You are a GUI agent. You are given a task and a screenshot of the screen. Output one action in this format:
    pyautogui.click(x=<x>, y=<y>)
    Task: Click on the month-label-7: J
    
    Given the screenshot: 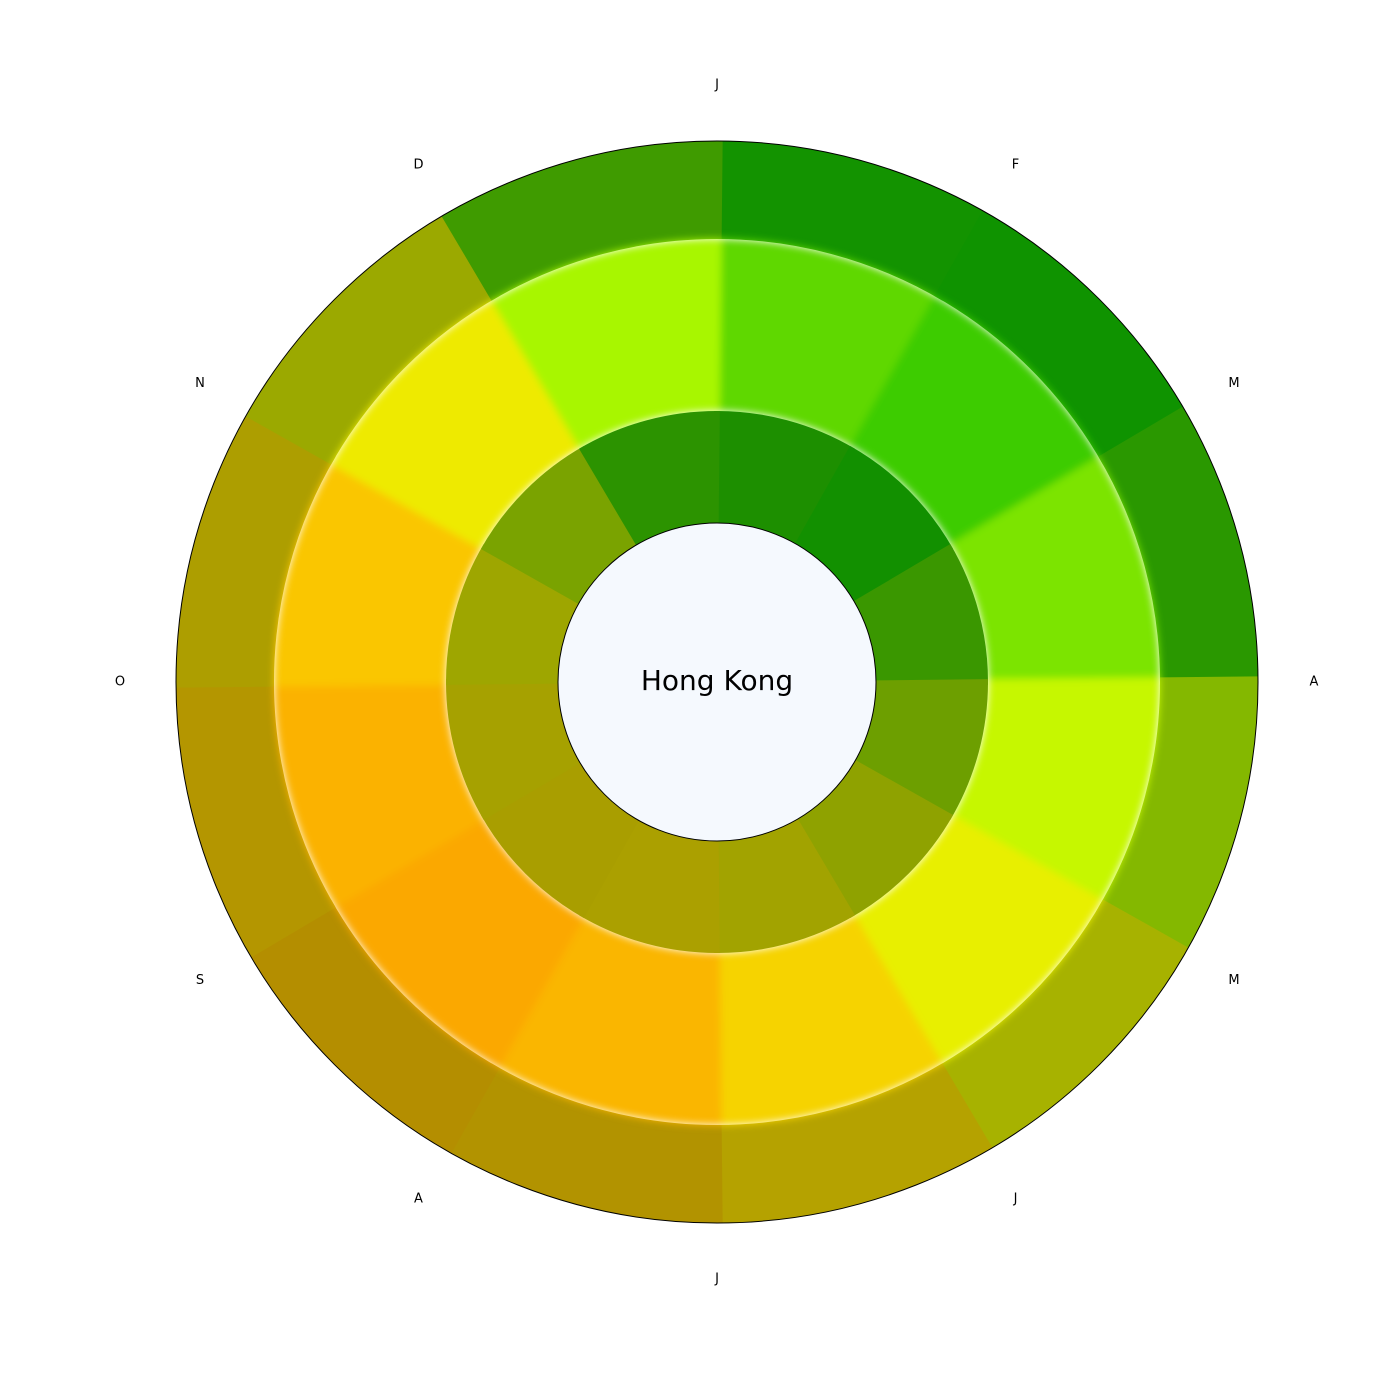 What is the action you would take?
    pyautogui.click(x=716, y=1279)
    